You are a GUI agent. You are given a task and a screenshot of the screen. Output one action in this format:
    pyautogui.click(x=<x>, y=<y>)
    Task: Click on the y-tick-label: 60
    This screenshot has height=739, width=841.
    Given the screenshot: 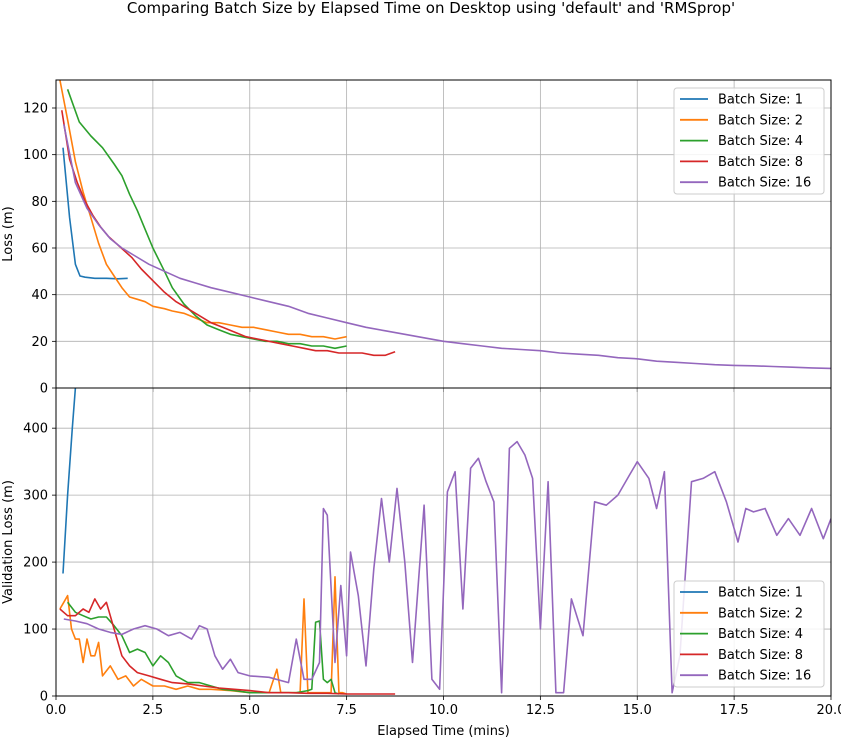 What is the action you would take?
    pyautogui.click(x=39, y=249)
    